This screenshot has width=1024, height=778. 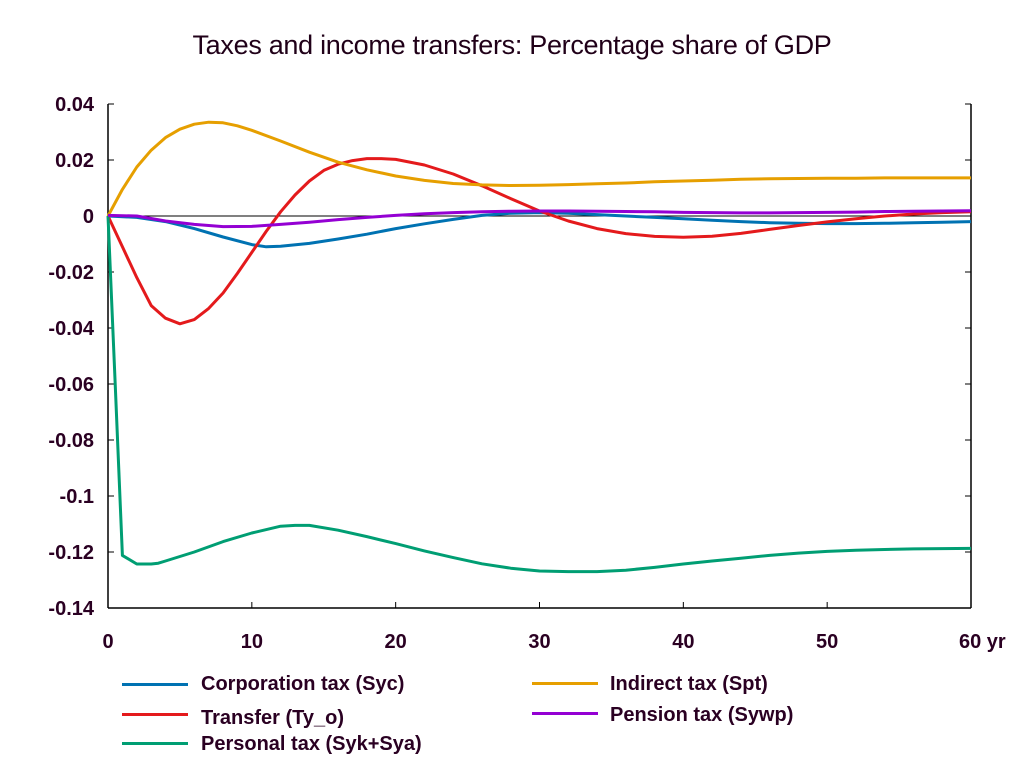 I want to click on y-tick-label: -0.02, so click(x=71, y=273).